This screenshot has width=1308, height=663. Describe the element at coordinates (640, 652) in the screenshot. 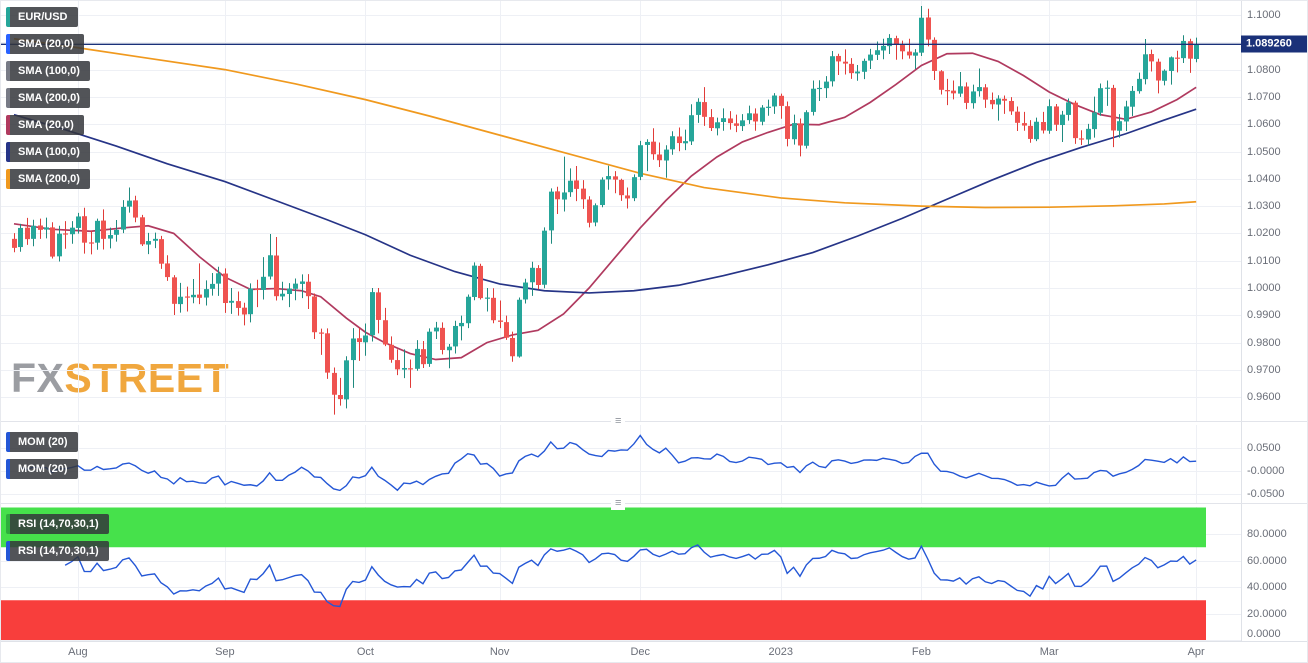

I see `time-axis-label: Dec` at that location.